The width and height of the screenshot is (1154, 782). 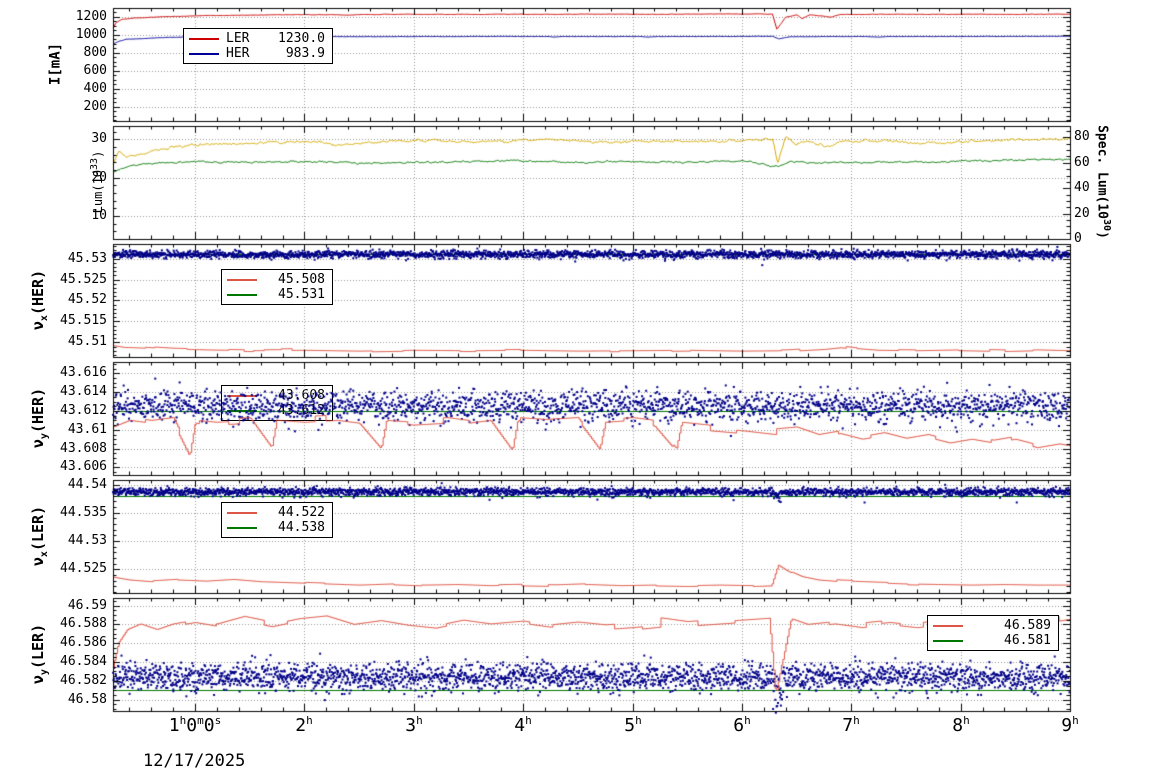 I want to click on legend-value: 46.589, so click(x=1027, y=625).